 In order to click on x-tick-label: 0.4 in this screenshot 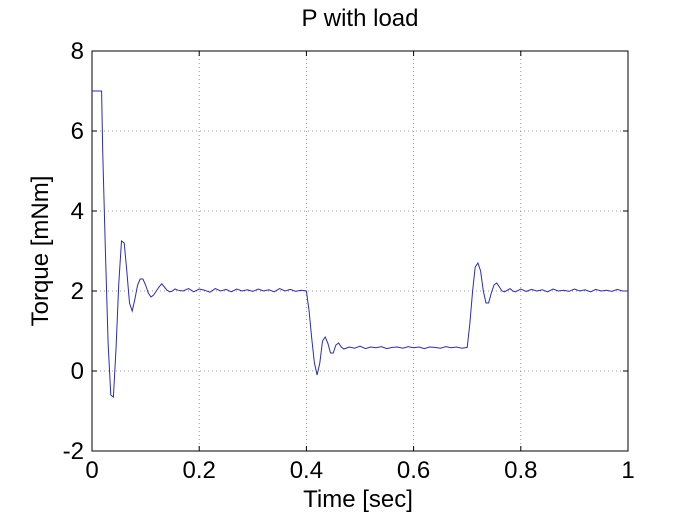, I will do `click(306, 470)`.